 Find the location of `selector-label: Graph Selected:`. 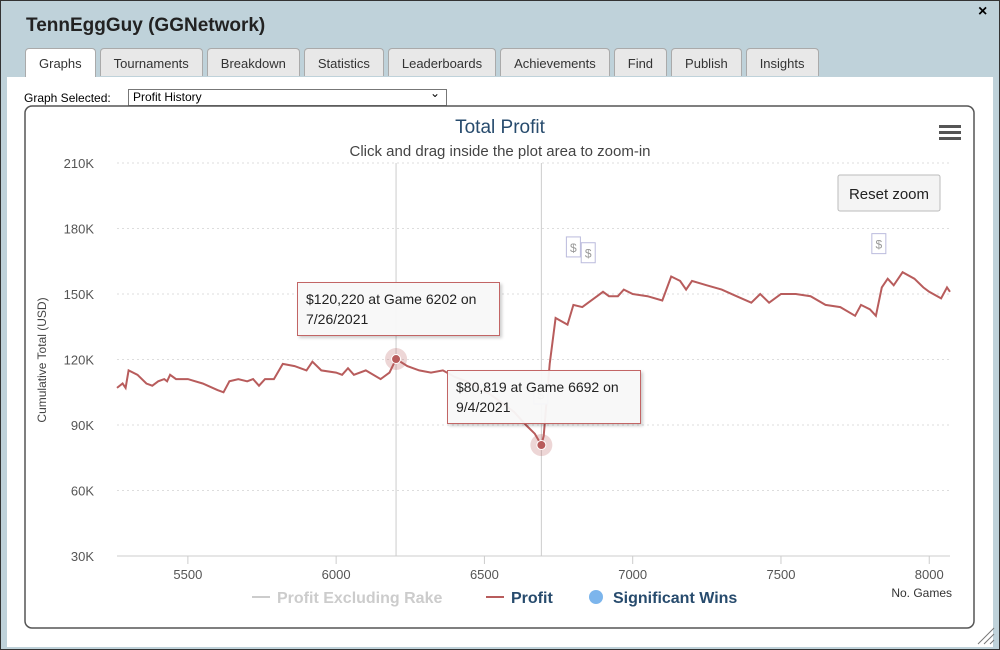

selector-label: Graph Selected: is located at coordinates (67, 98).